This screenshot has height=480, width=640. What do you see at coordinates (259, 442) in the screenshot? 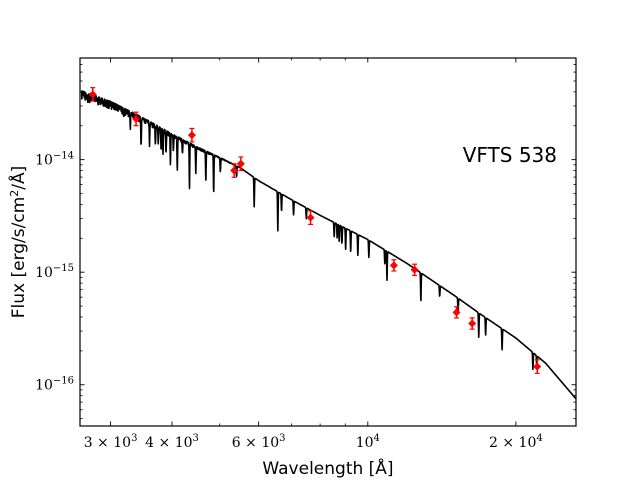
I see `x-tick-label: 6 × 103` at bounding box center [259, 442].